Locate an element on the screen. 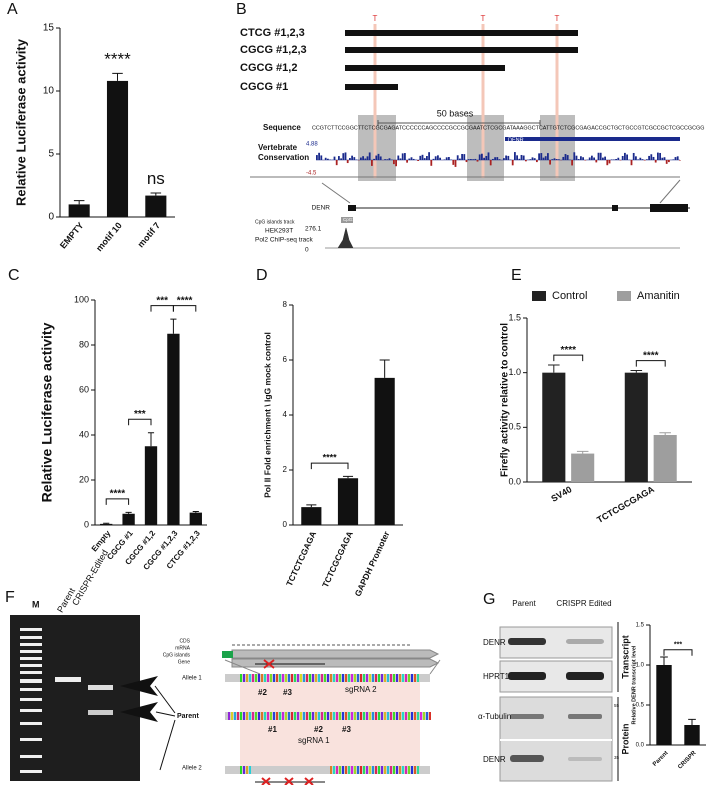  significance-label: **** is located at coordinates (118, 494).